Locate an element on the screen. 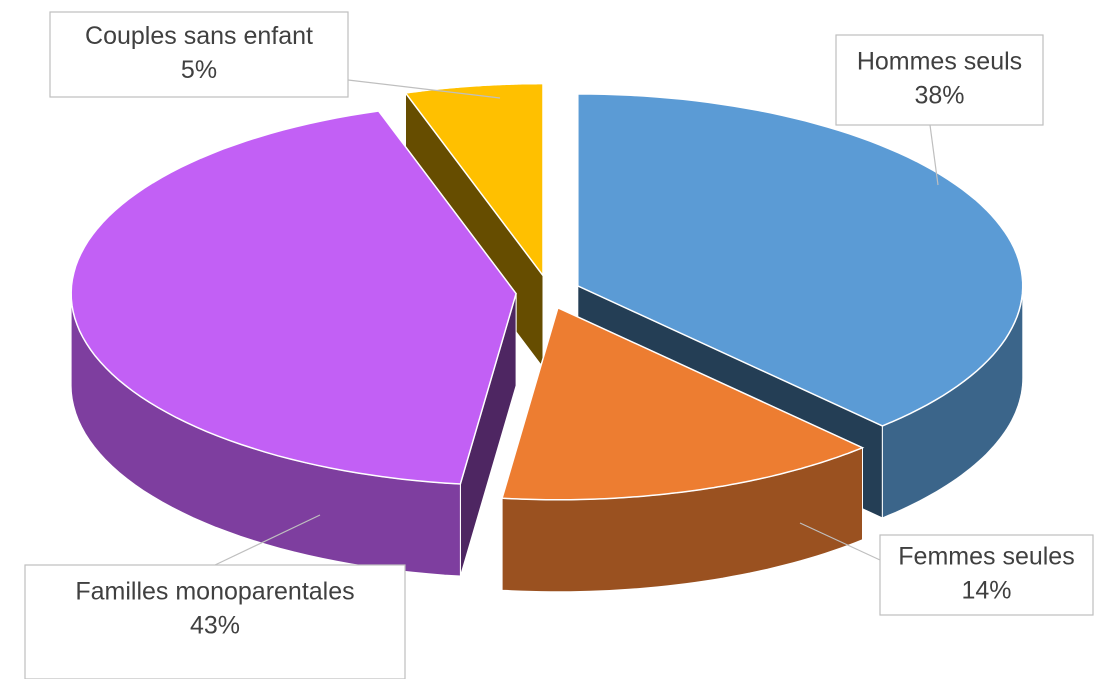 The height and width of the screenshot is (679, 1107). value-label: 38% is located at coordinates (939, 96).